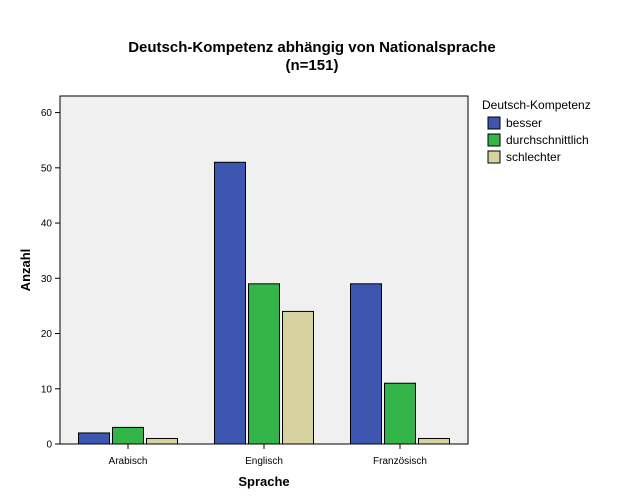 Image resolution: width=624 pixels, height=500 pixels. Describe the element at coordinates (128, 461) in the screenshot. I see `x-tick-label: Arabisch` at that location.